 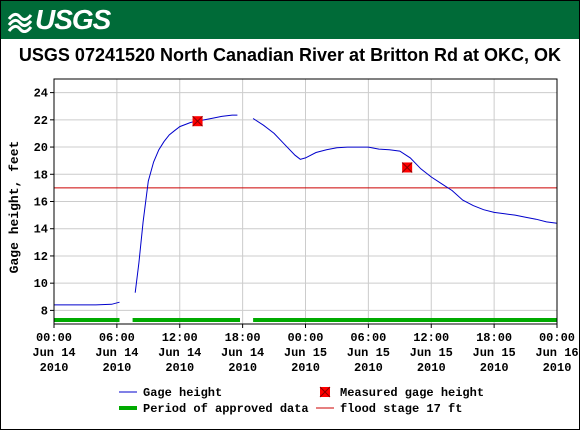 What do you see at coordinates (41, 284) in the screenshot?
I see `y-tick-label: 10` at bounding box center [41, 284].